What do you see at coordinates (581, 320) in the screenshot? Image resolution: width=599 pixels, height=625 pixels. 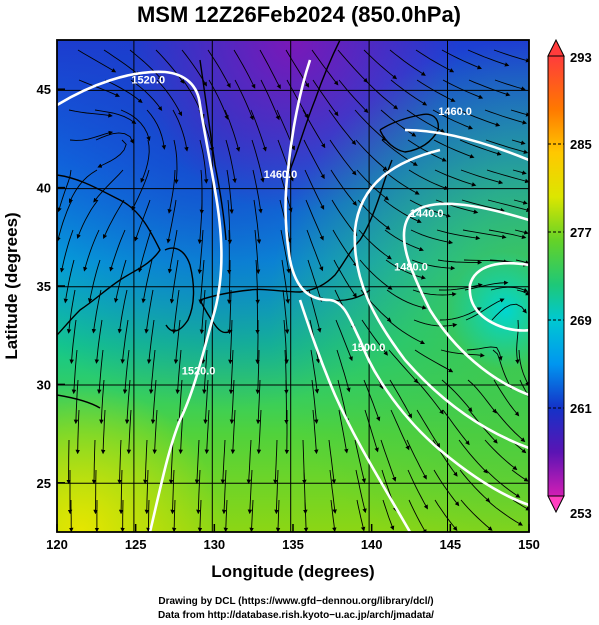 I see `colorbar-tick-label: 269` at bounding box center [581, 320].